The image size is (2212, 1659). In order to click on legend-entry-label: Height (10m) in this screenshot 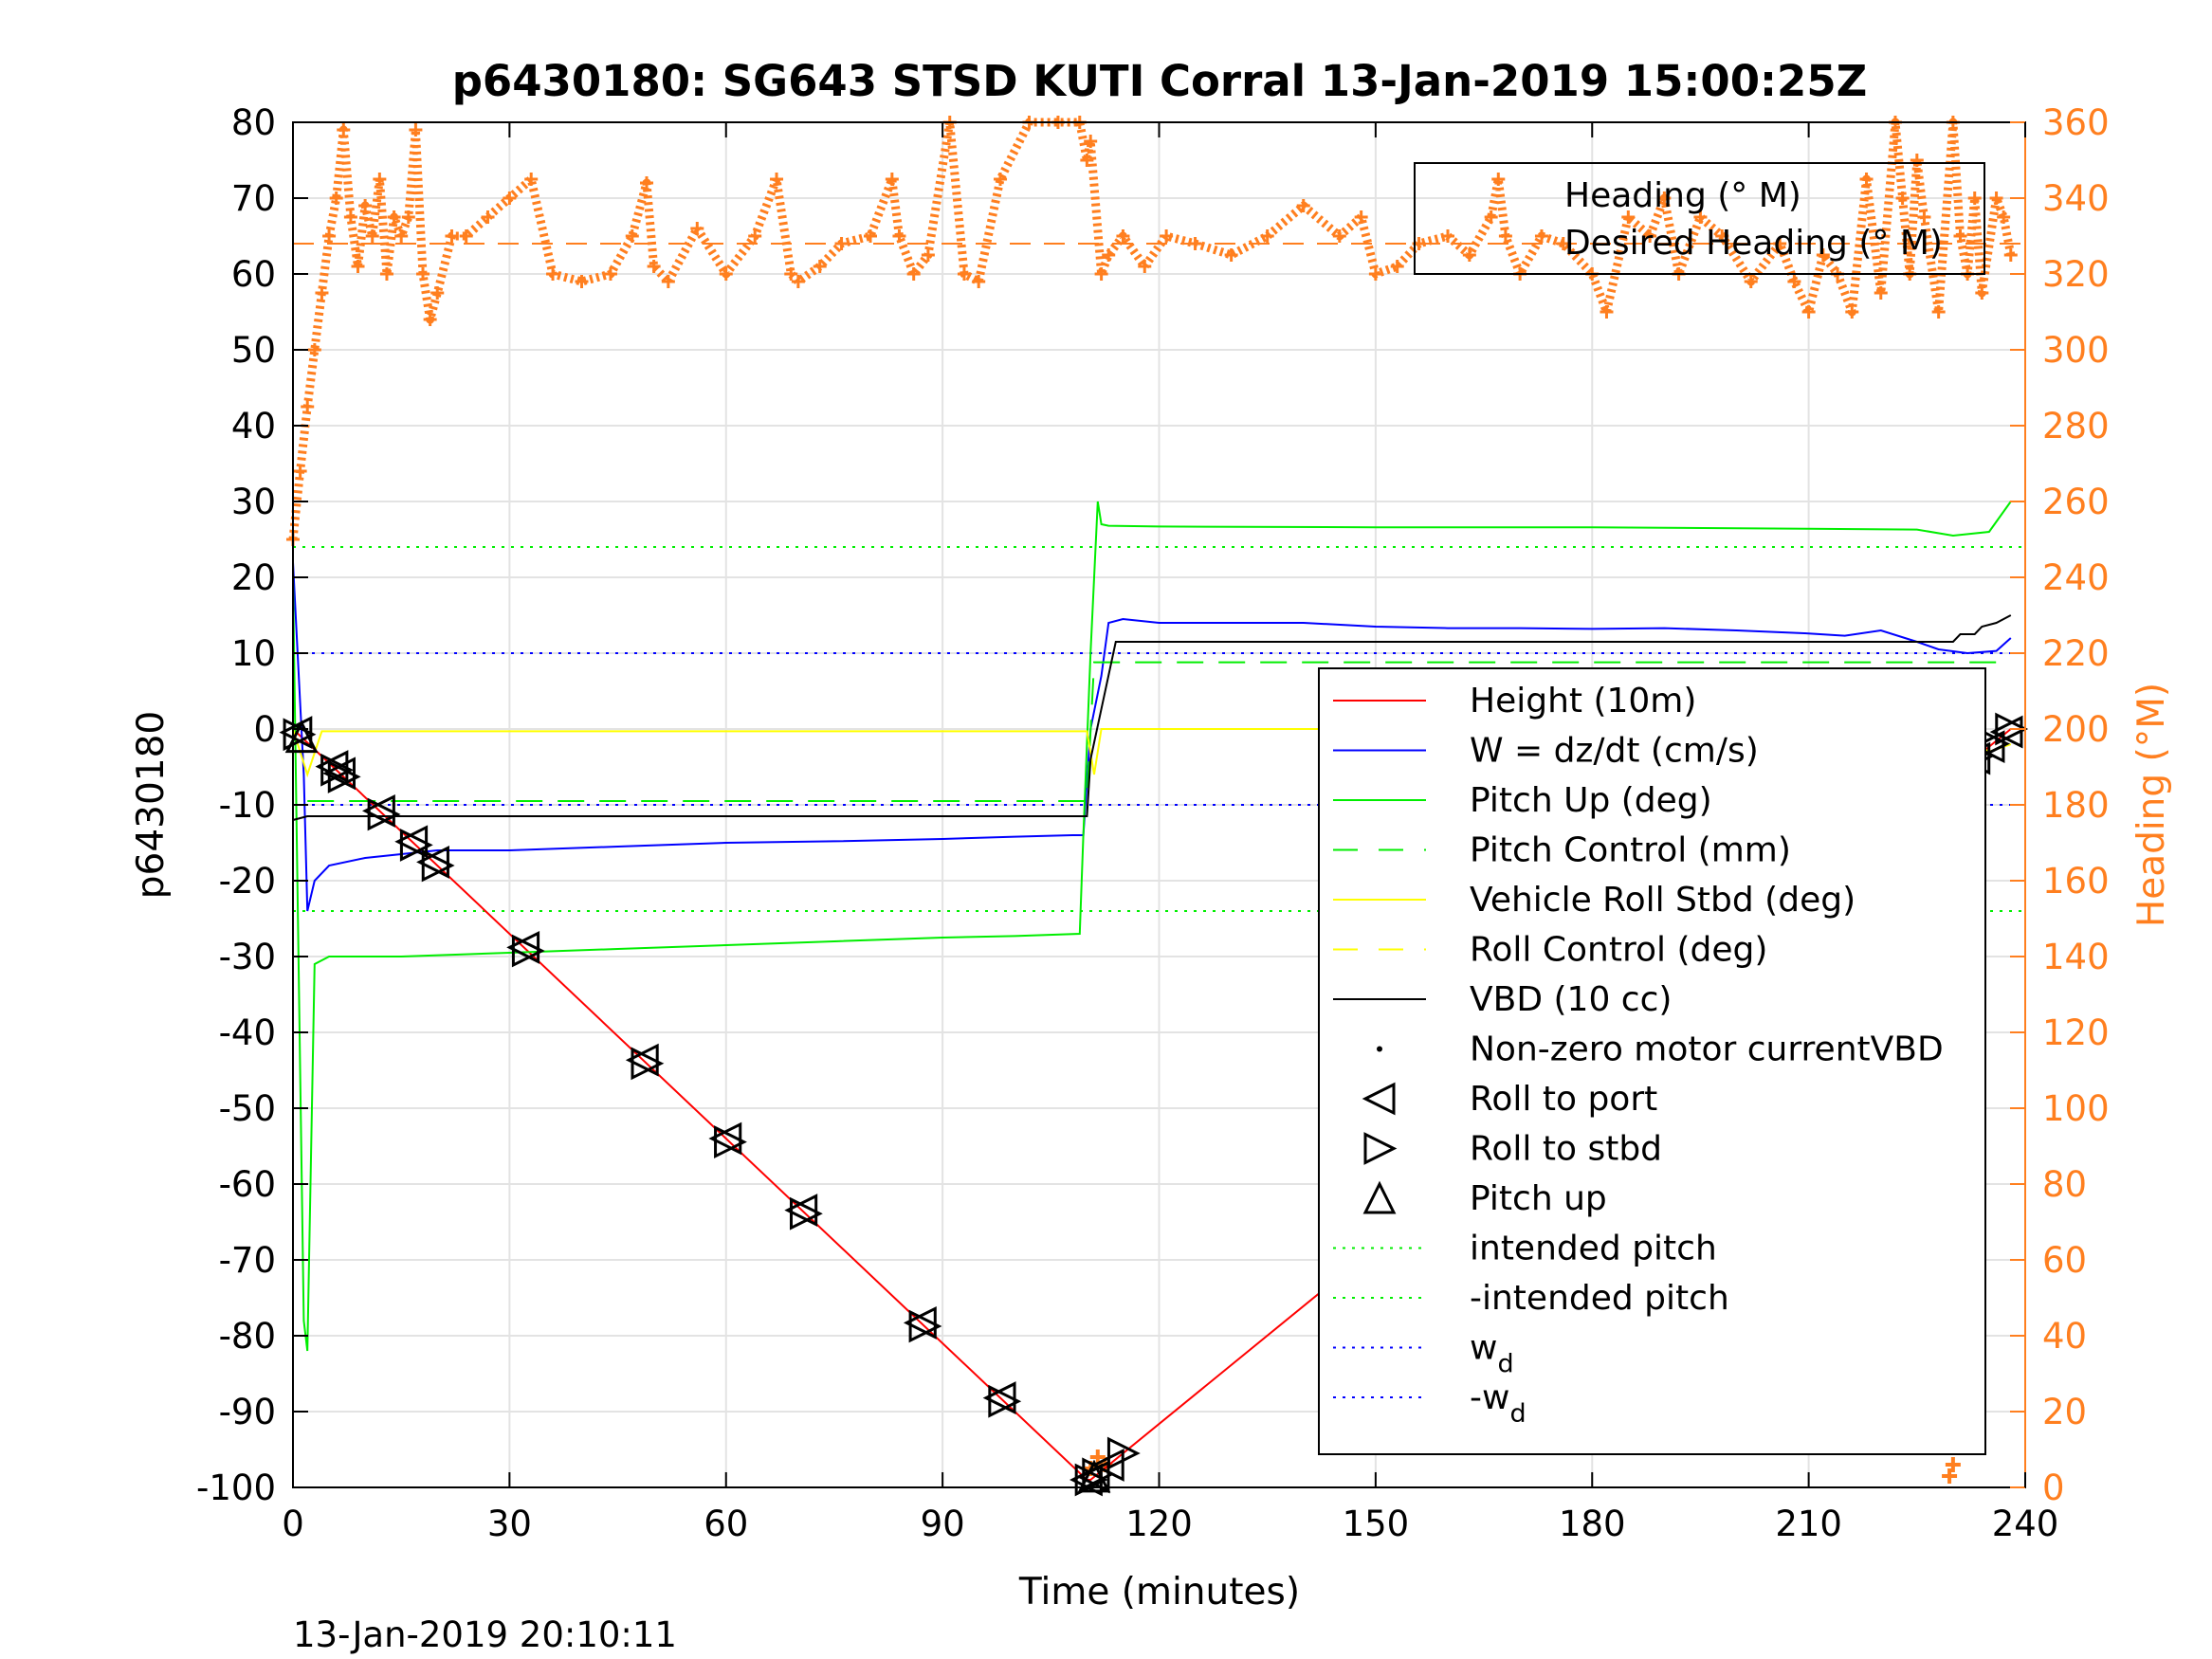, I will do `click(1583, 701)`.